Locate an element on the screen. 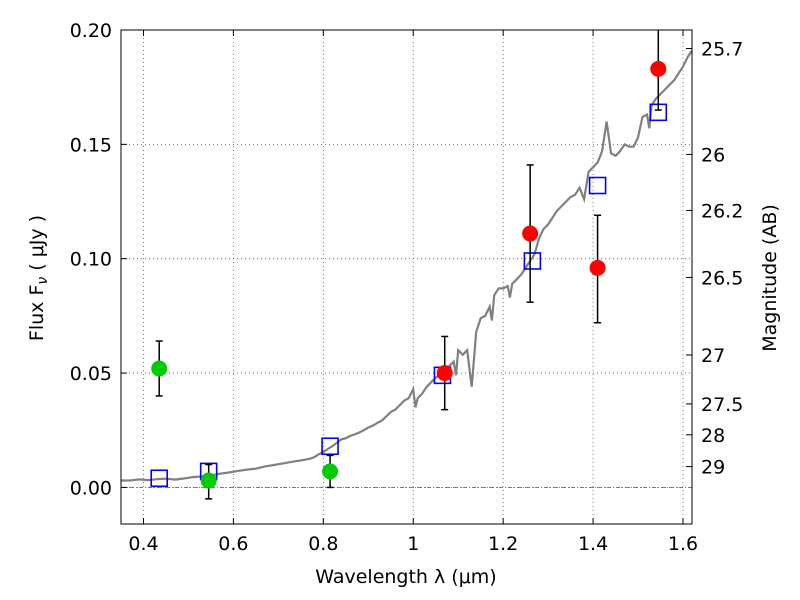 This screenshot has width=800, height=600. y-tick-label: 0.00 is located at coordinates (91, 488).